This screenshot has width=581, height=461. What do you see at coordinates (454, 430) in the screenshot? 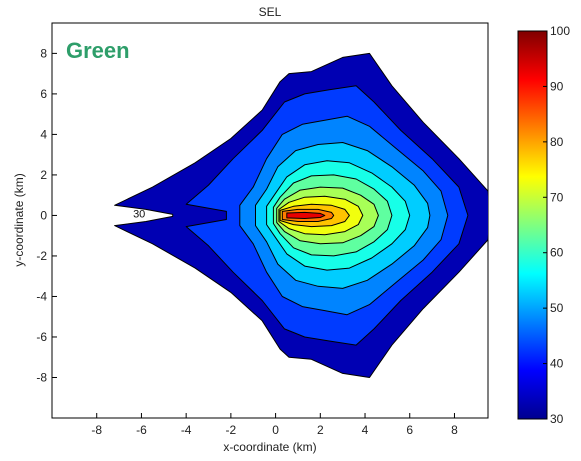
I see `x-tick-label: 8` at bounding box center [454, 430].